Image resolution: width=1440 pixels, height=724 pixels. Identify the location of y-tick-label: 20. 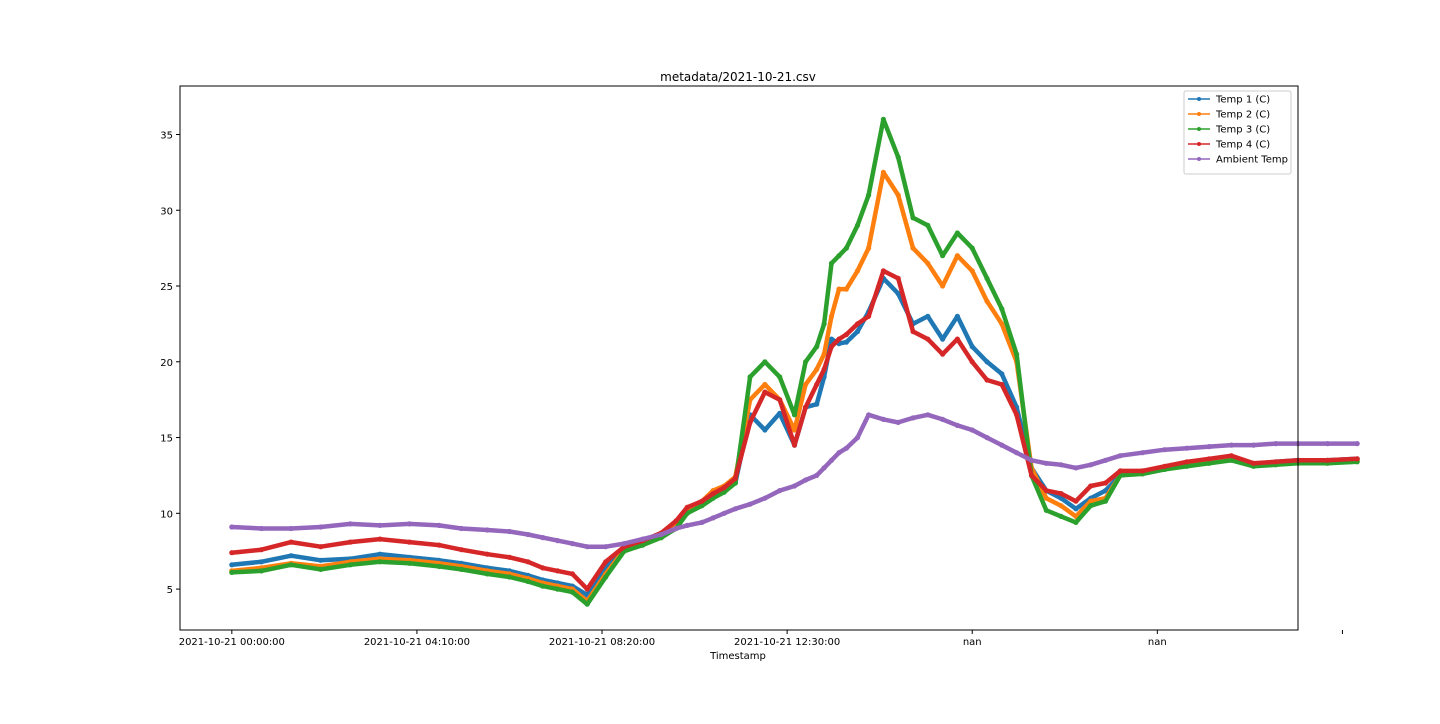
(166, 363).